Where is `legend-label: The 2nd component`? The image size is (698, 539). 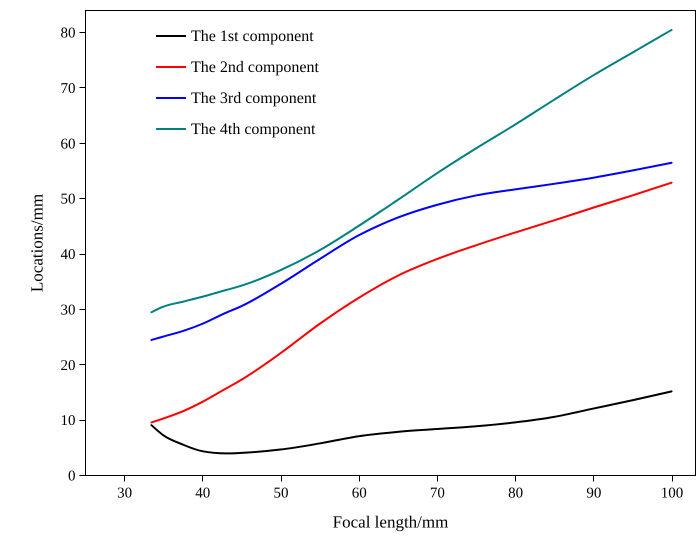
legend-label: The 2nd component is located at coordinates (255, 67).